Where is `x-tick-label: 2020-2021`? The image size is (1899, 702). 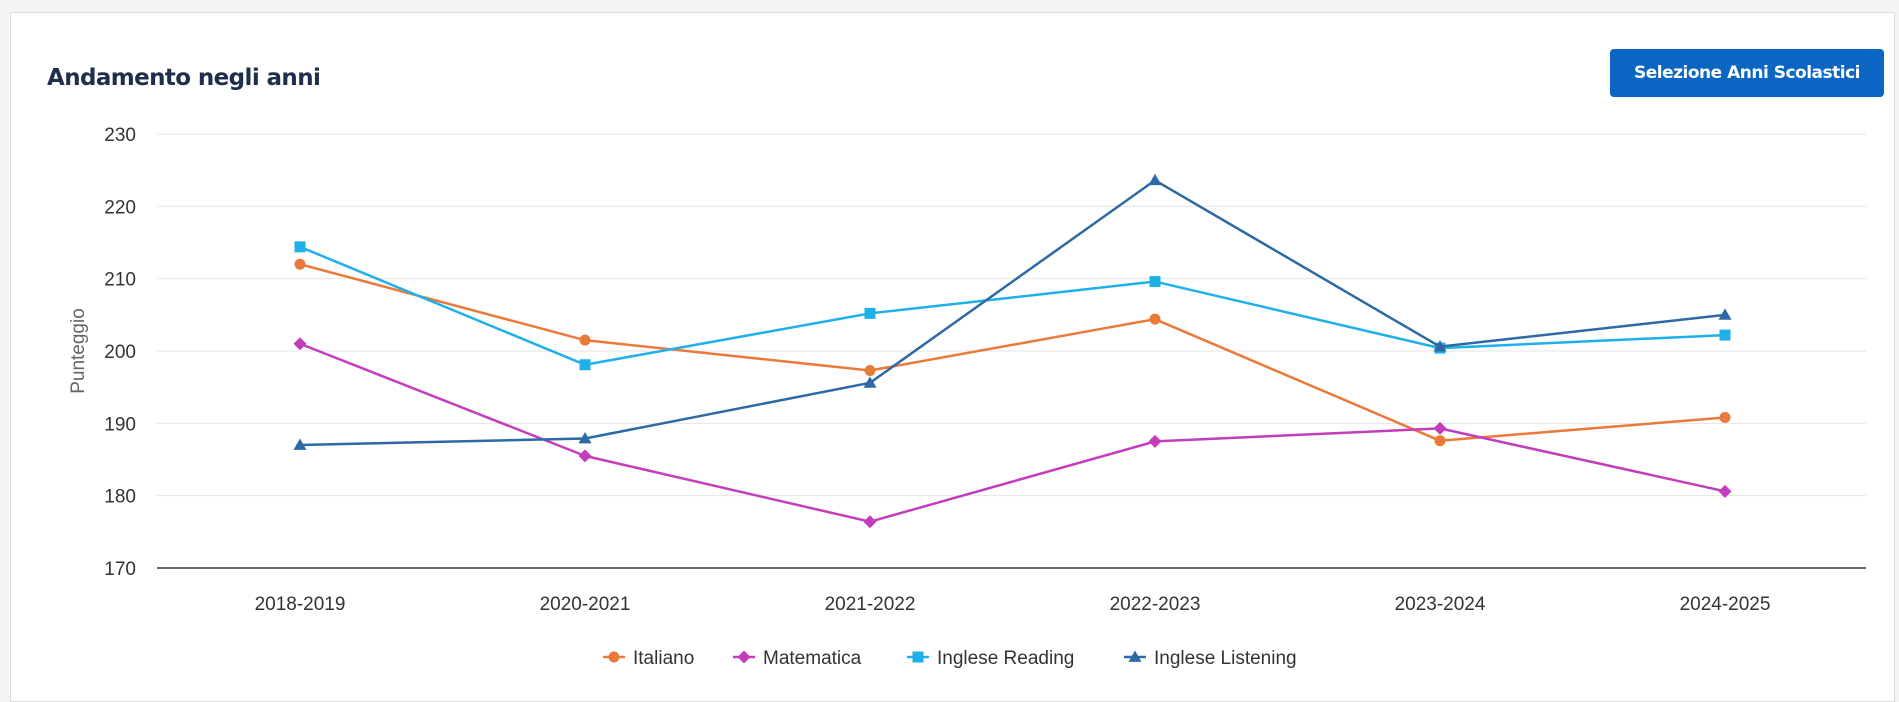
x-tick-label: 2020-2021 is located at coordinates (585, 604).